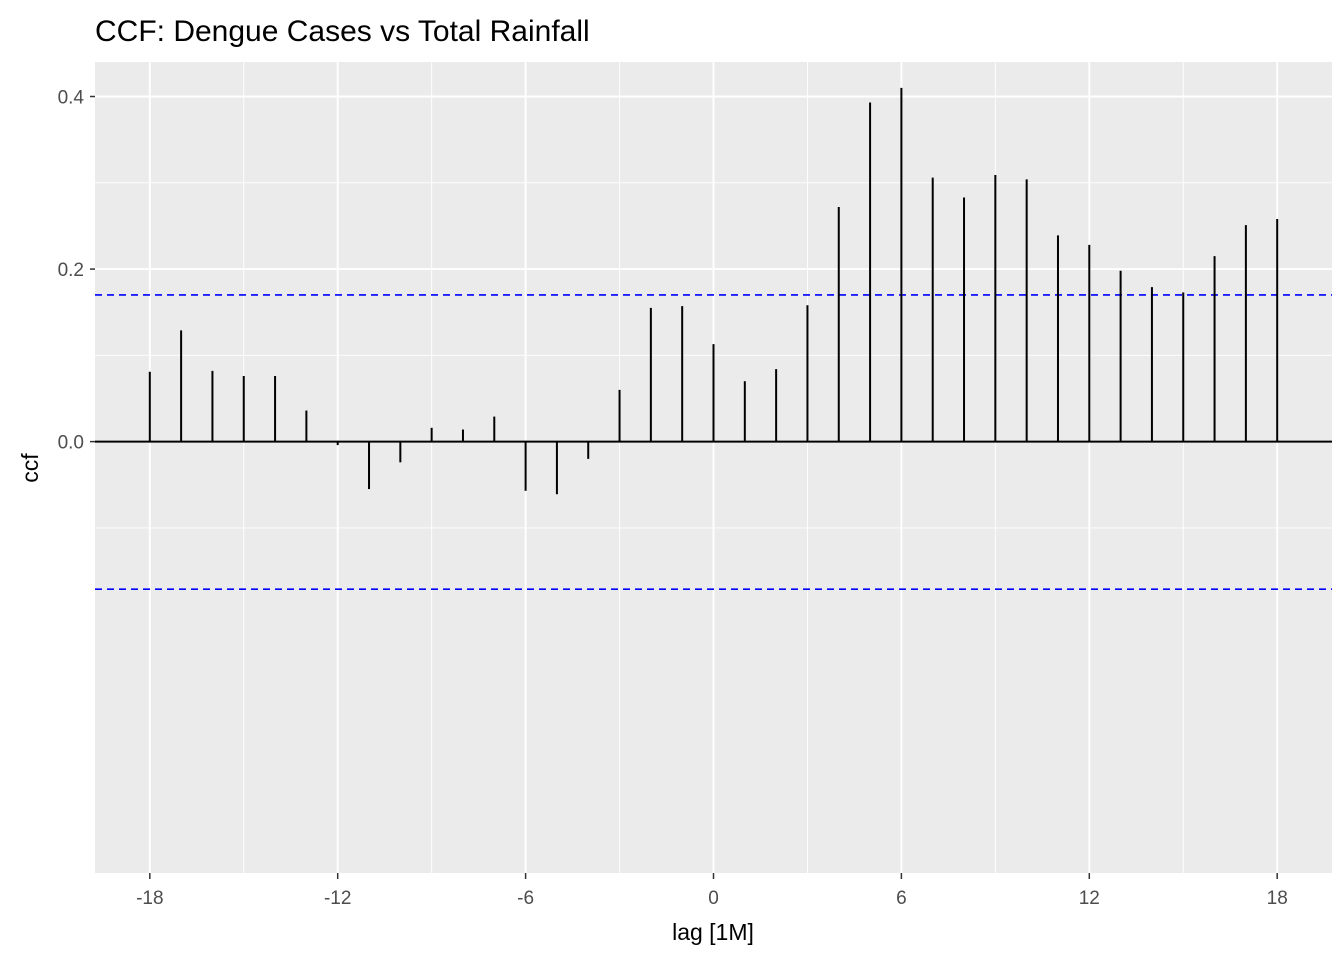  I want to click on y-tick-label: 0.0, so click(71, 443).